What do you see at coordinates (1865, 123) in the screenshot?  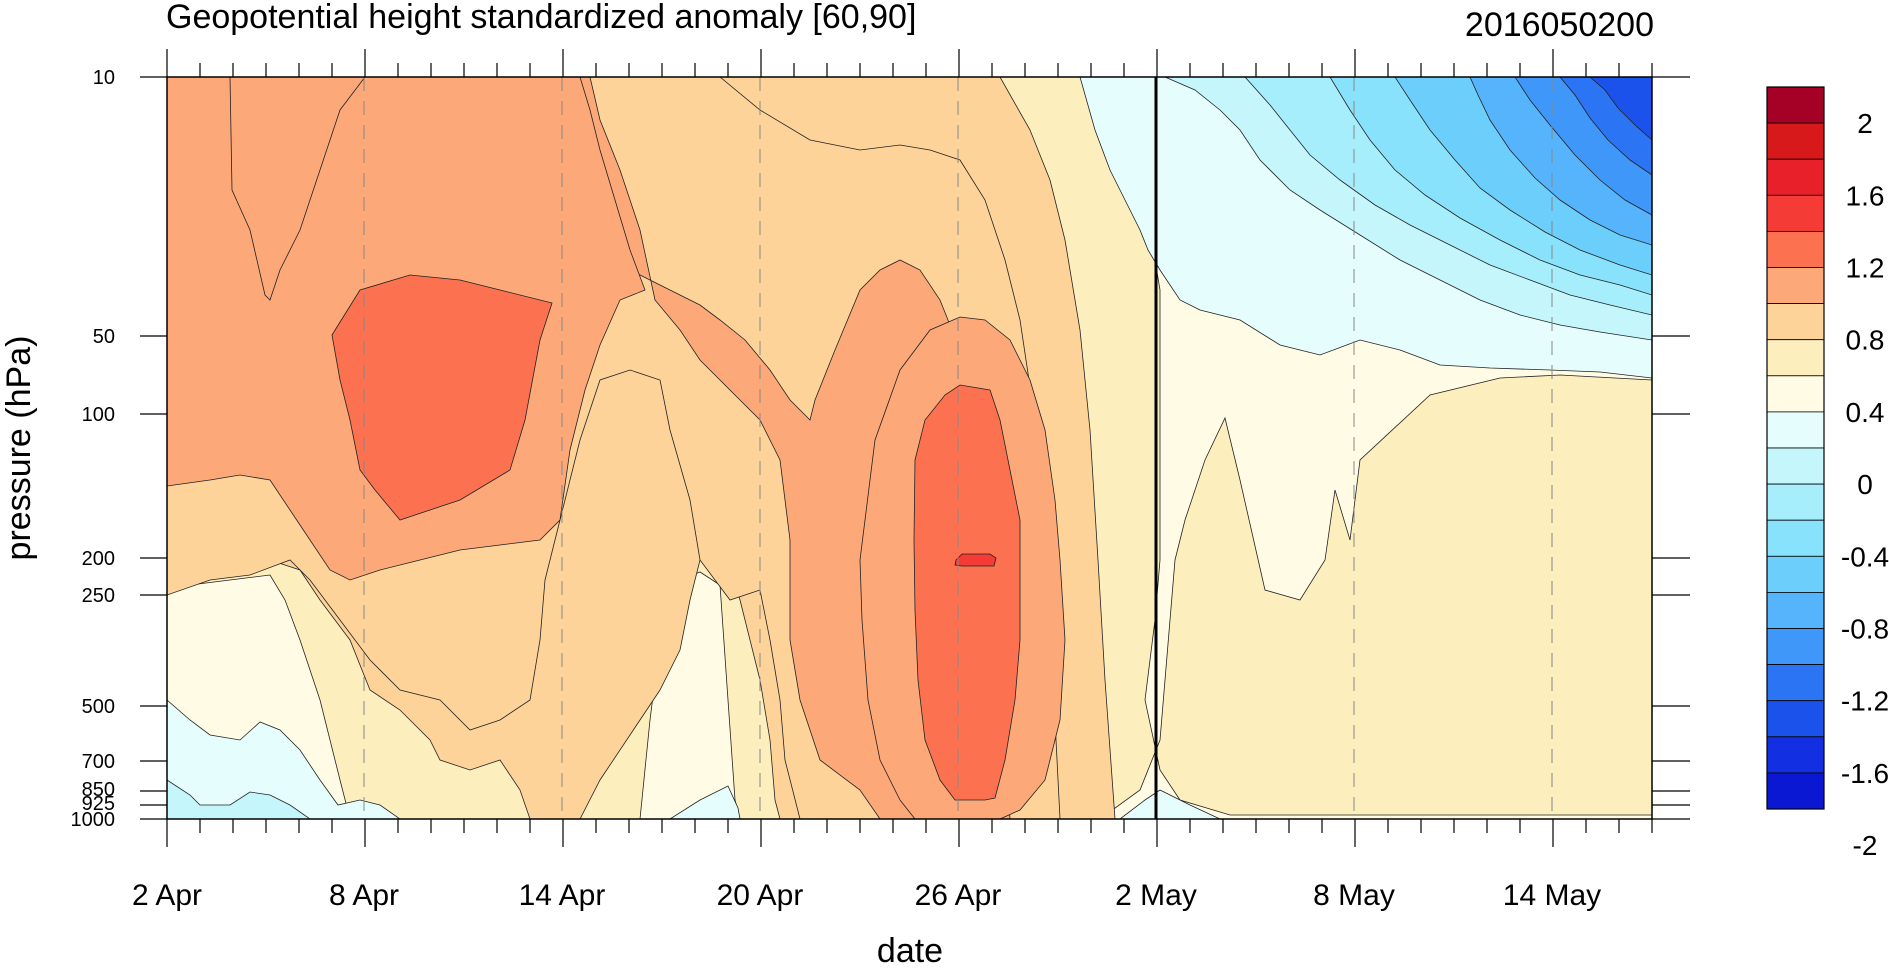 I see `colorbar-label: 2` at bounding box center [1865, 123].